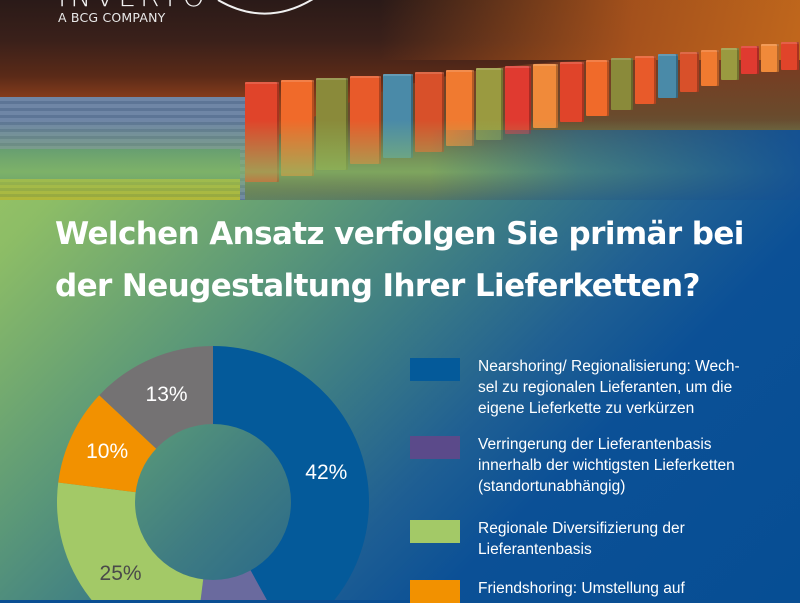 Image resolution: width=800 pixels, height=603 pixels. I want to click on title-line-2: der Neugestaltung Ihrer Lieferketten?, so click(377, 286).